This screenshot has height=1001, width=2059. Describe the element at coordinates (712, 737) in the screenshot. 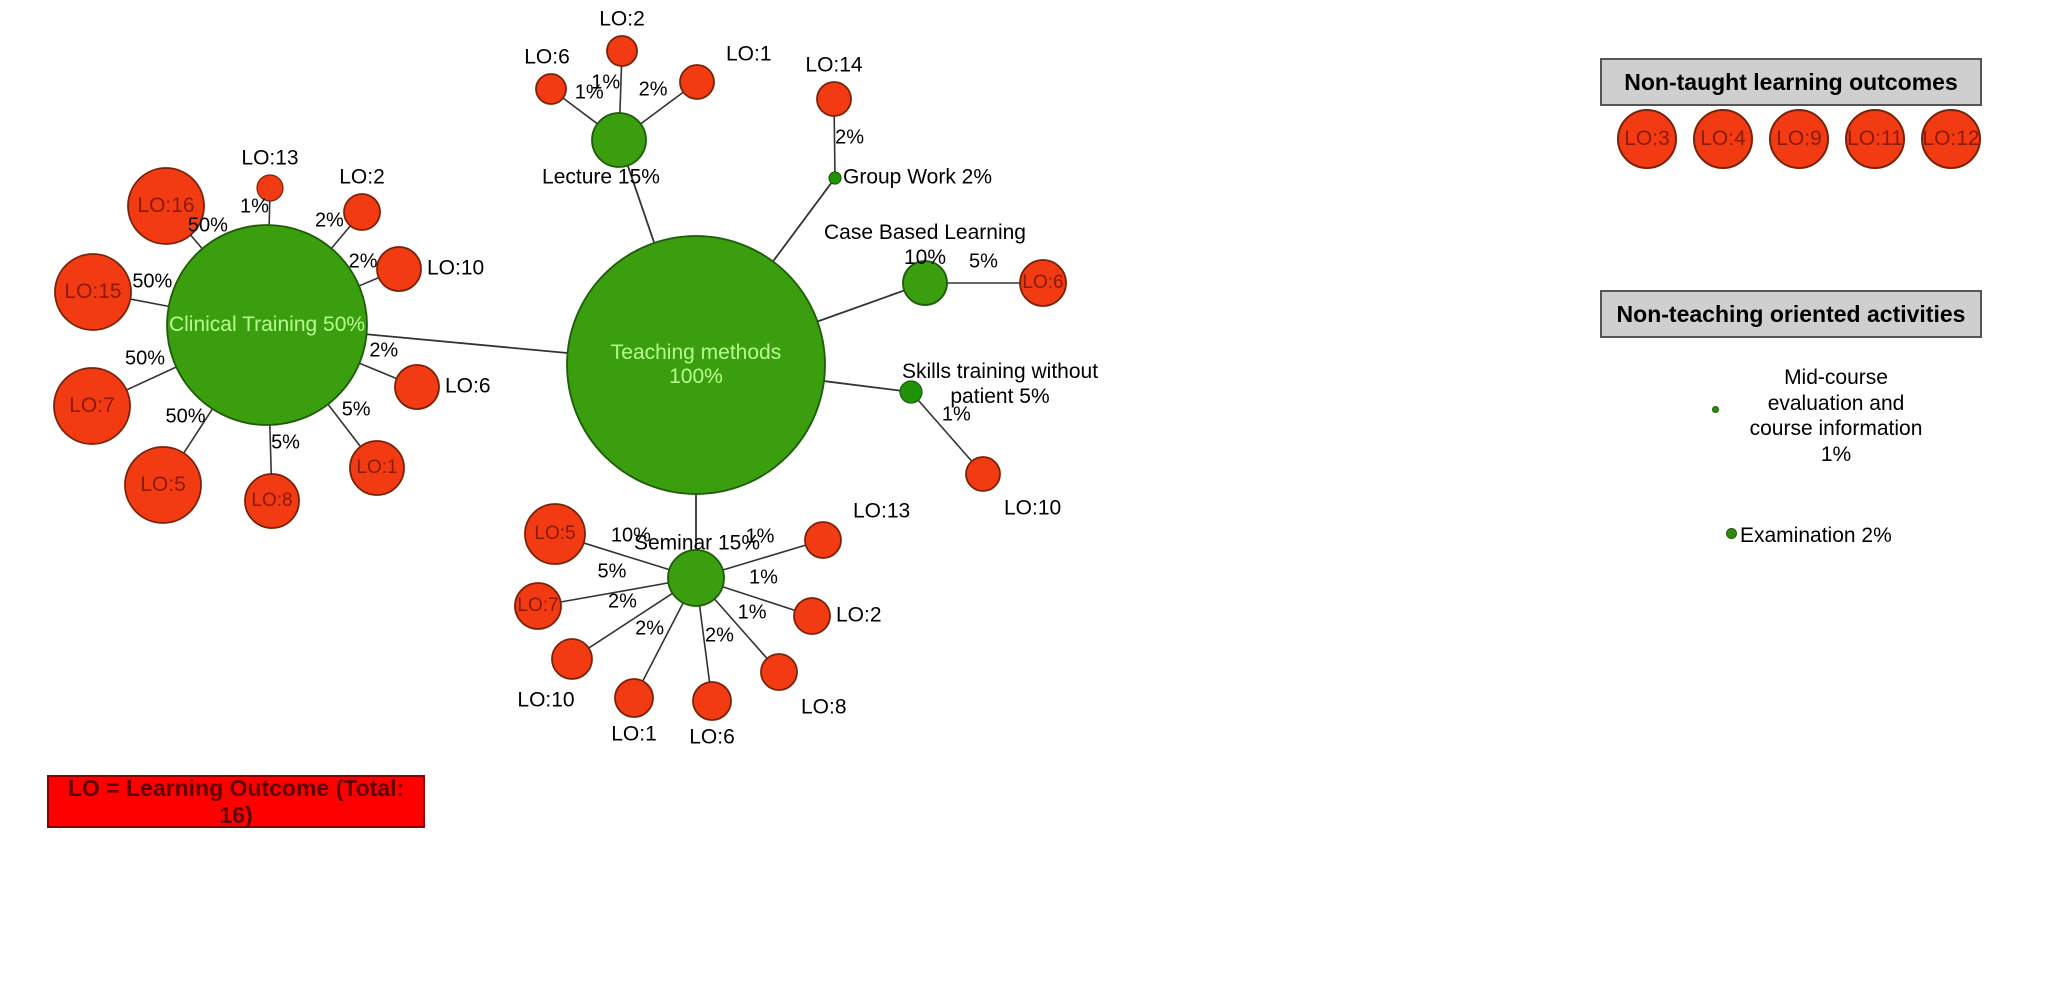

I see `node-lo-seminar-LO6-4-label: LO:6` at that location.